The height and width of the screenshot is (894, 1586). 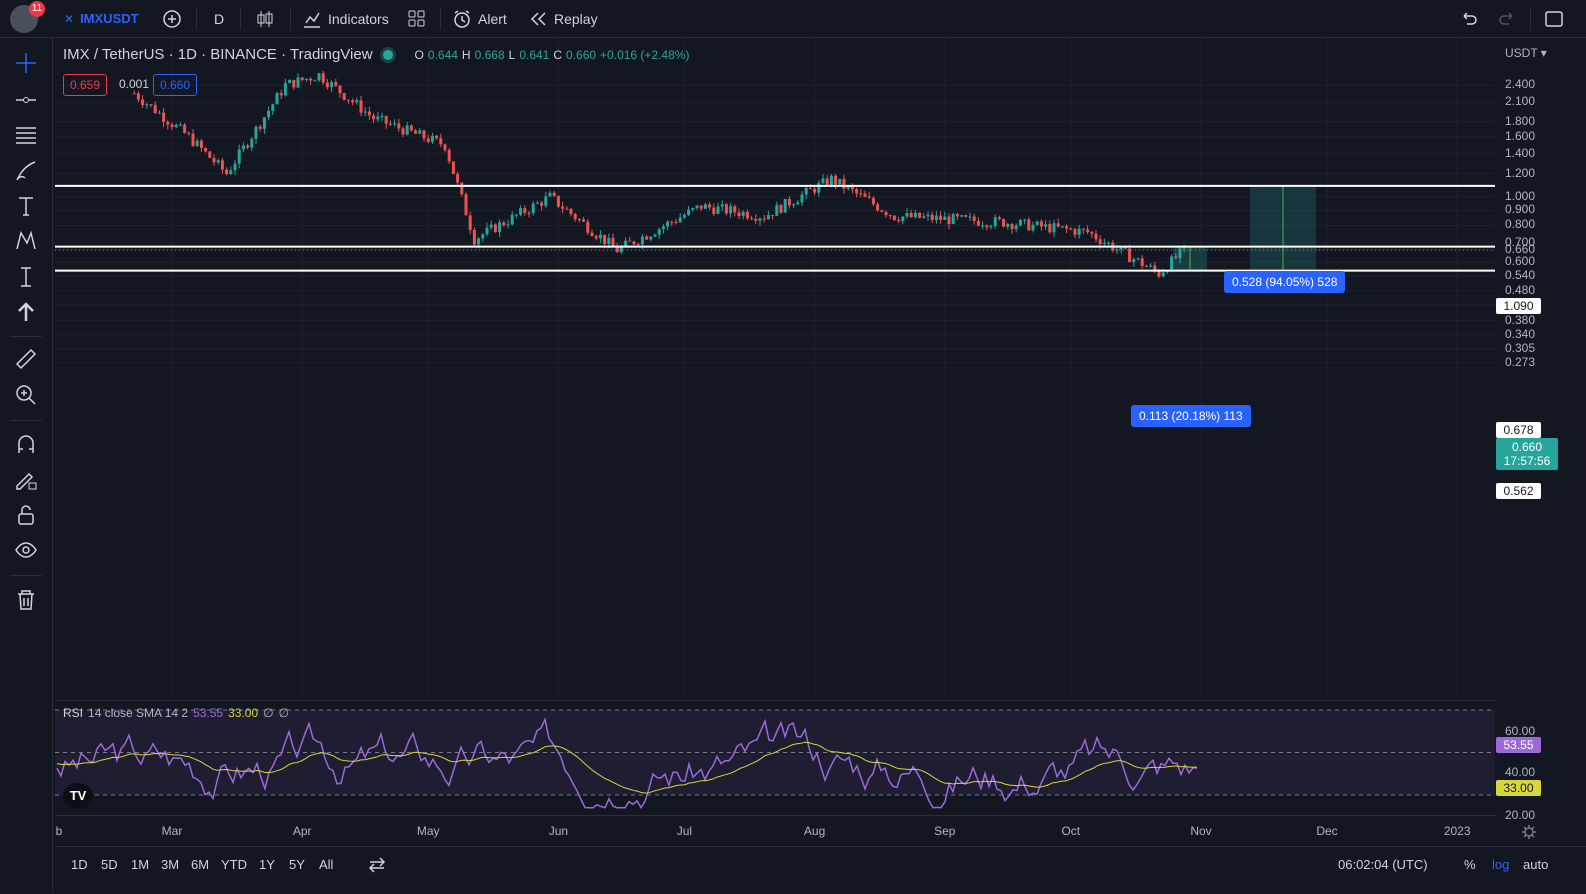 What do you see at coordinates (140, 864) in the screenshot?
I see `range-button-1m: 1M` at bounding box center [140, 864].